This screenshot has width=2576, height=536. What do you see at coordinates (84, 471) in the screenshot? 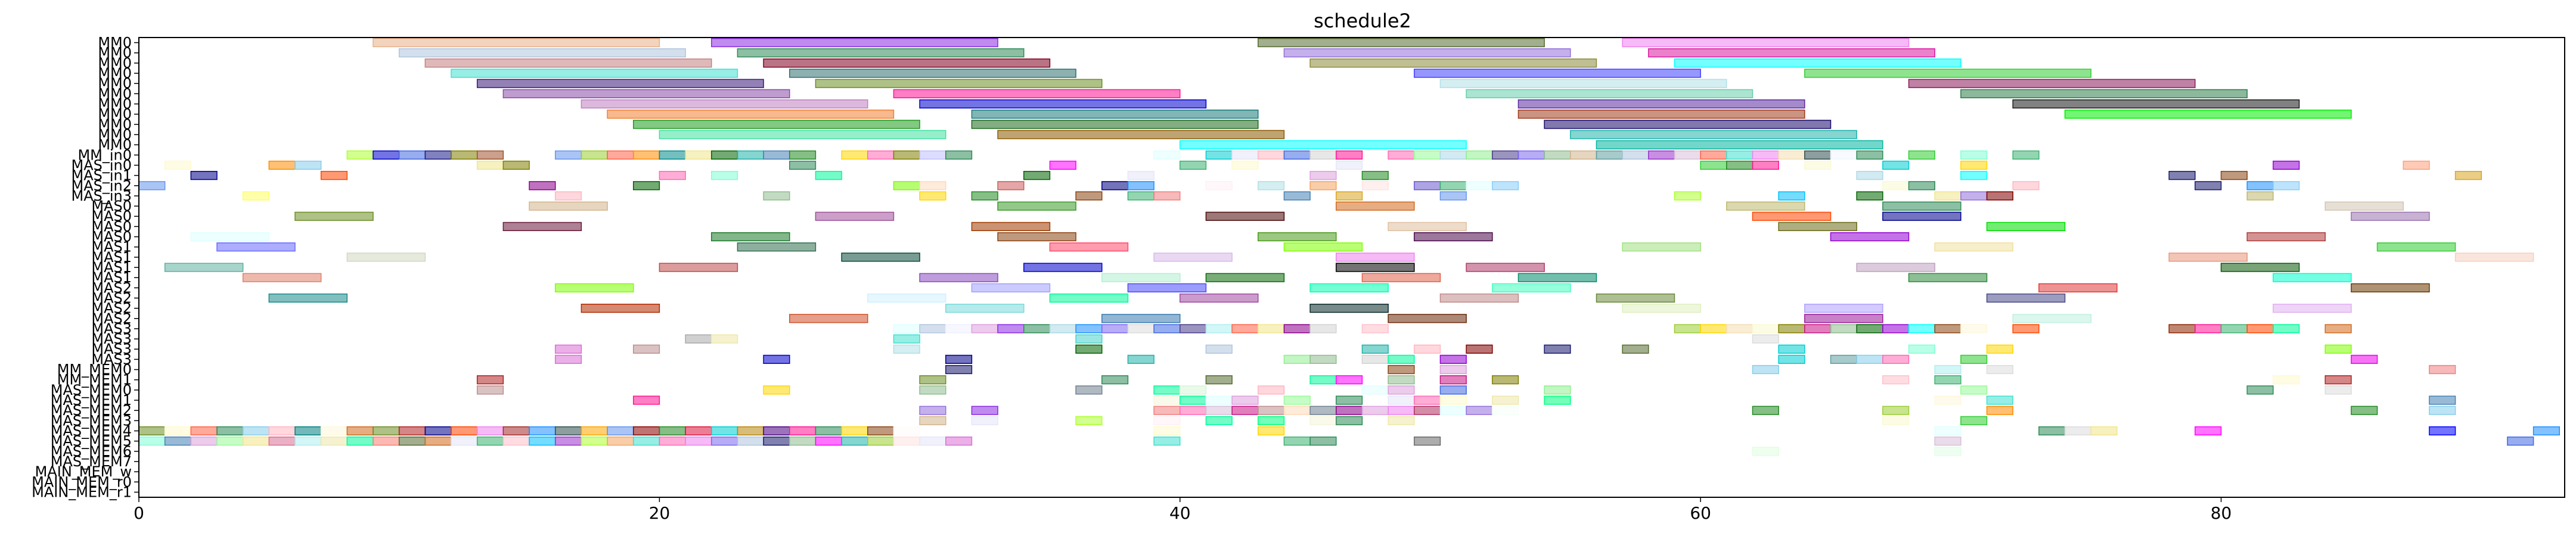
I see `y-tick-label: MAIN_MEM_w` at bounding box center [84, 471].